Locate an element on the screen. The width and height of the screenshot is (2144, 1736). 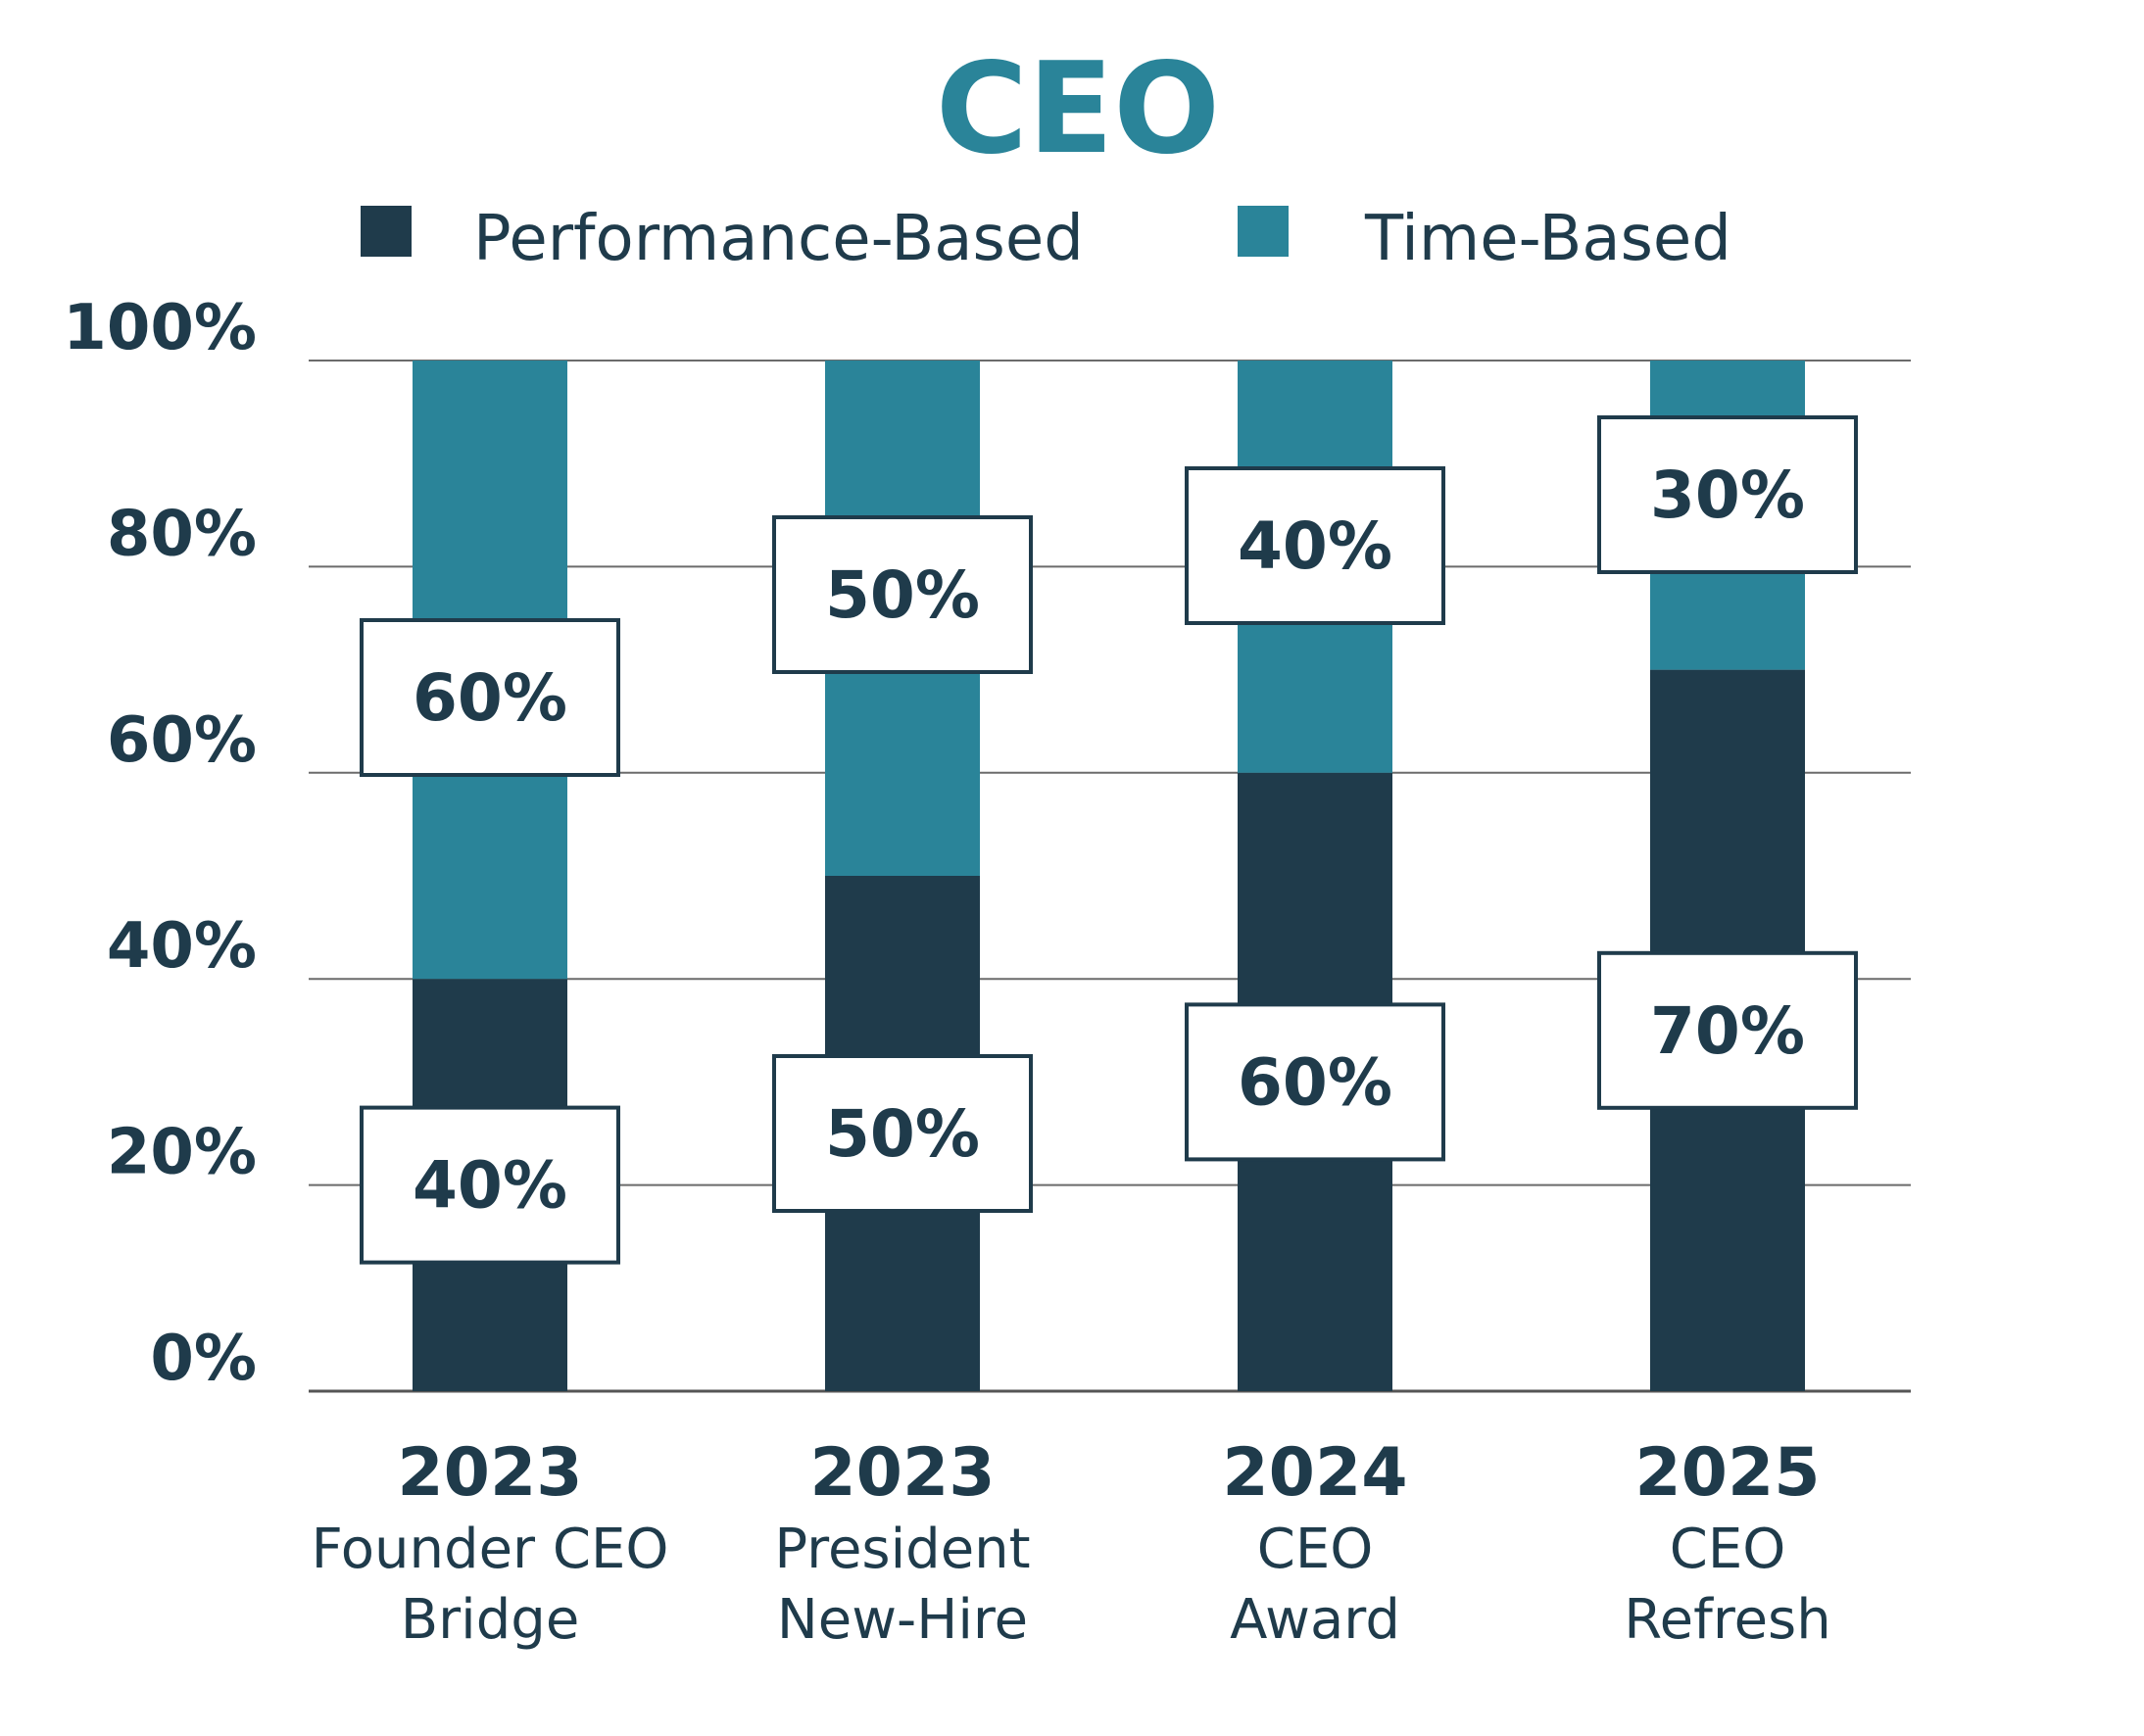
x-label-line-3-0: CEO is located at coordinates (1728, 1549).